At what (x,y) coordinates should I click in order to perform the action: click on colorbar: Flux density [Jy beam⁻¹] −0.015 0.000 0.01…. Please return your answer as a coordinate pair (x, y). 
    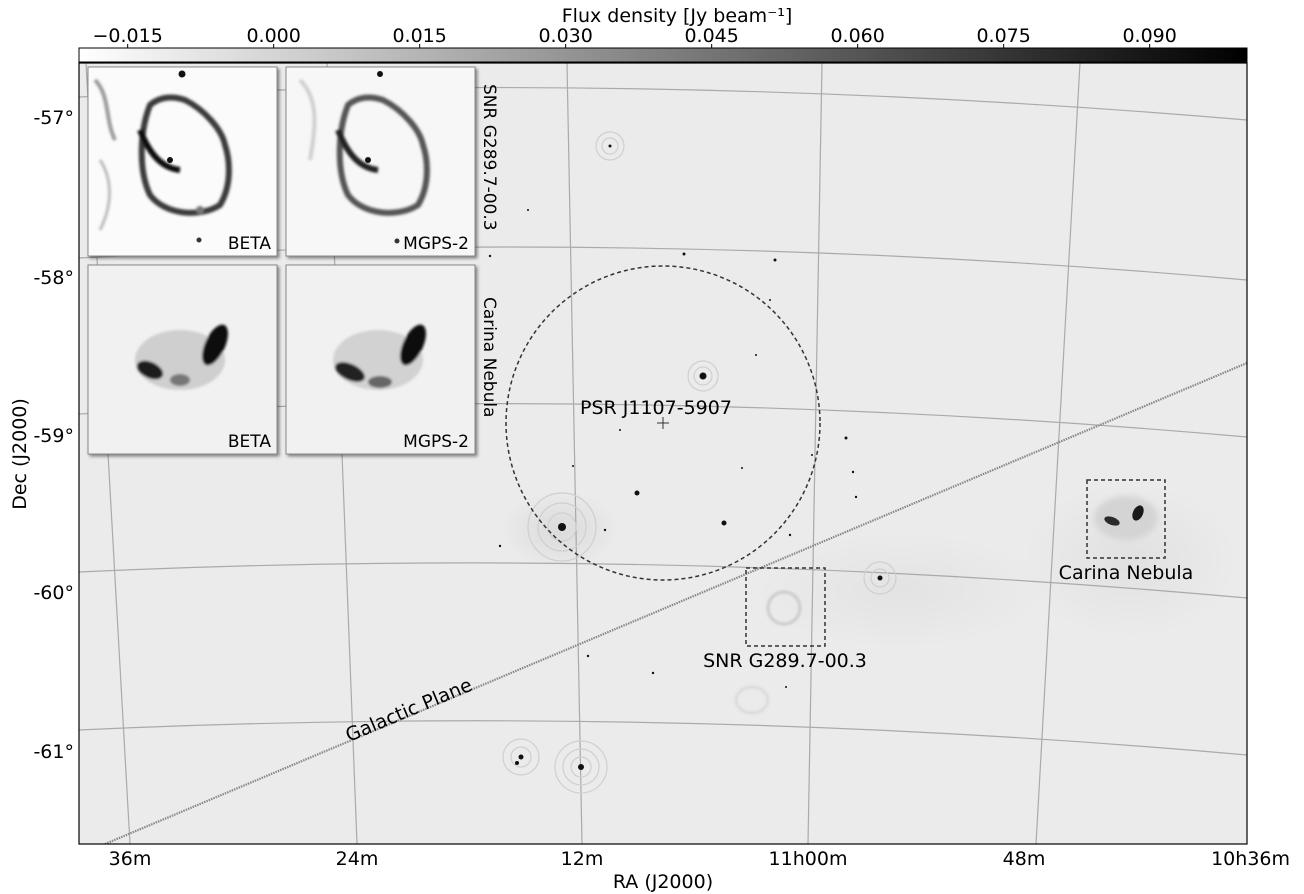
    Looking at the image, I should click on (663, 34).